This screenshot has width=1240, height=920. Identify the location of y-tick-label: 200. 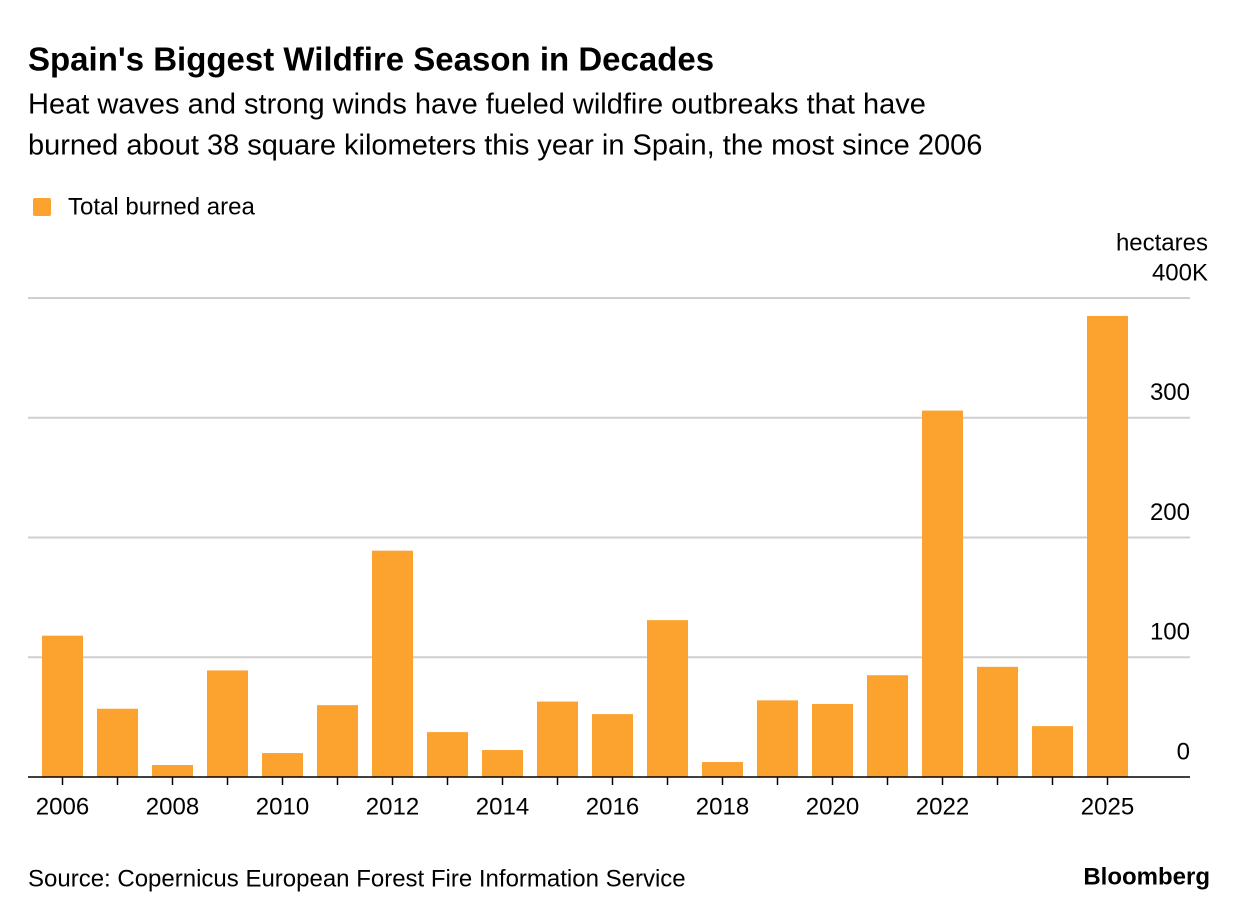
(1170, 512).